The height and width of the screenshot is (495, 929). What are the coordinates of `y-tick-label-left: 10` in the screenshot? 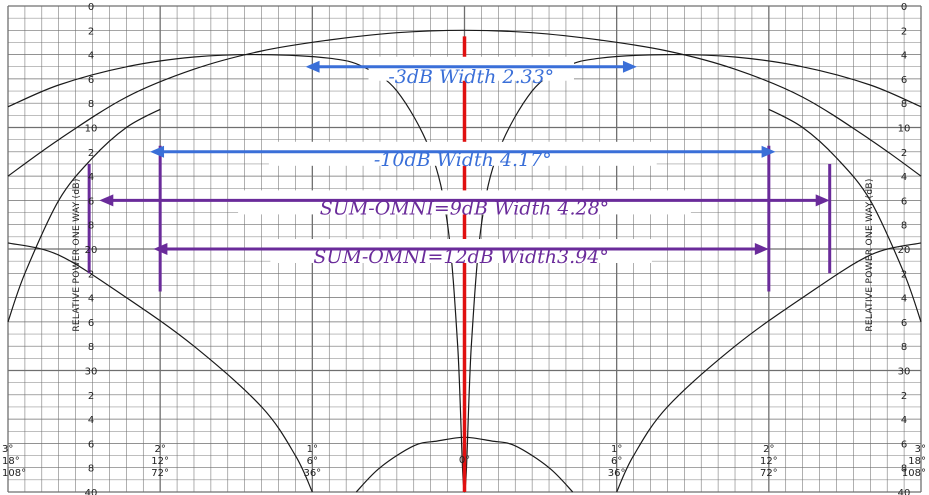 It's located at (91, 129).